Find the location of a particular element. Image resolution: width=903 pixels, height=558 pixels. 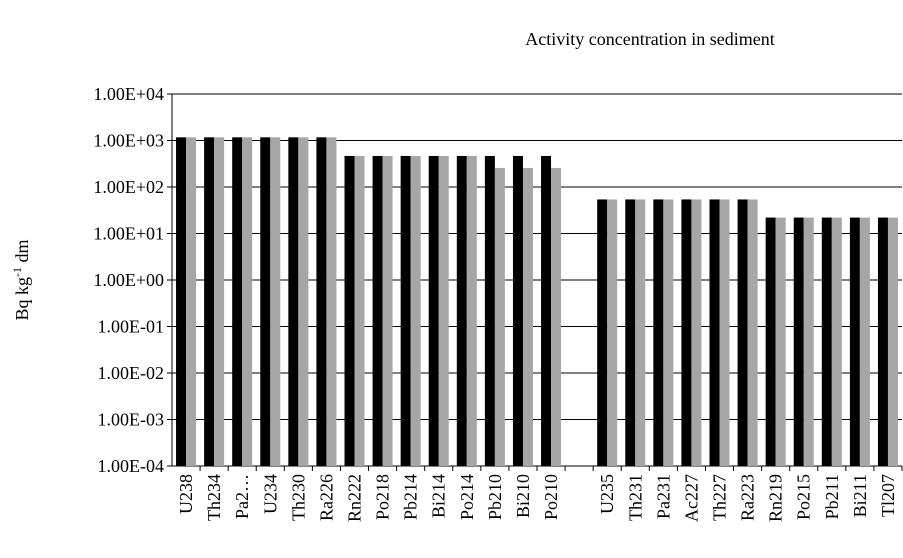

x-tick-label: Bi211 is located at coordinates (860, 495).